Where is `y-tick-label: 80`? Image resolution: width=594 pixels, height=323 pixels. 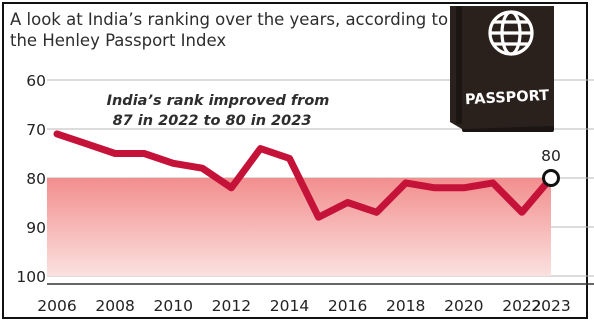 y-tick-label: 80 is located at coordinates (36, 179).